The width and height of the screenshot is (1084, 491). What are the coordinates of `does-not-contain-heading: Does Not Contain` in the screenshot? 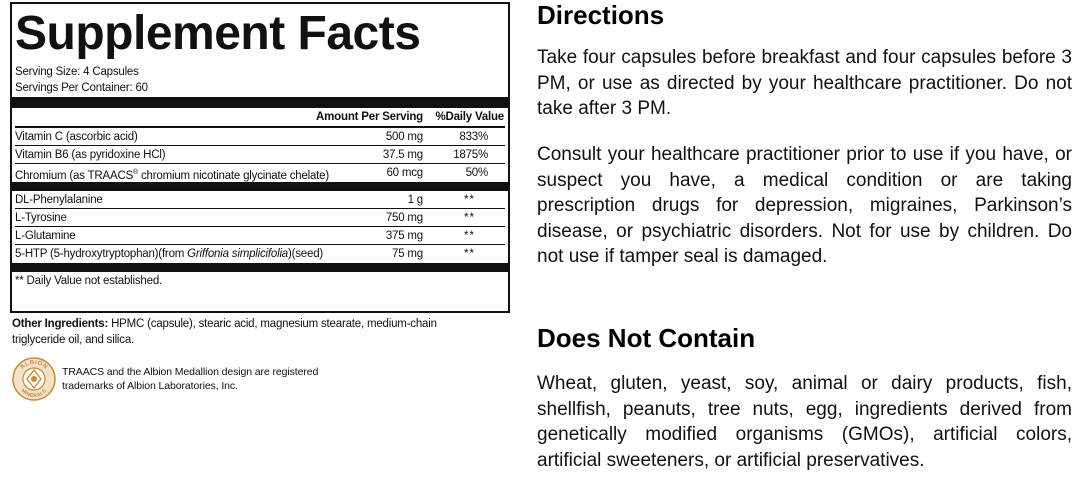 It's located at (646, 338).